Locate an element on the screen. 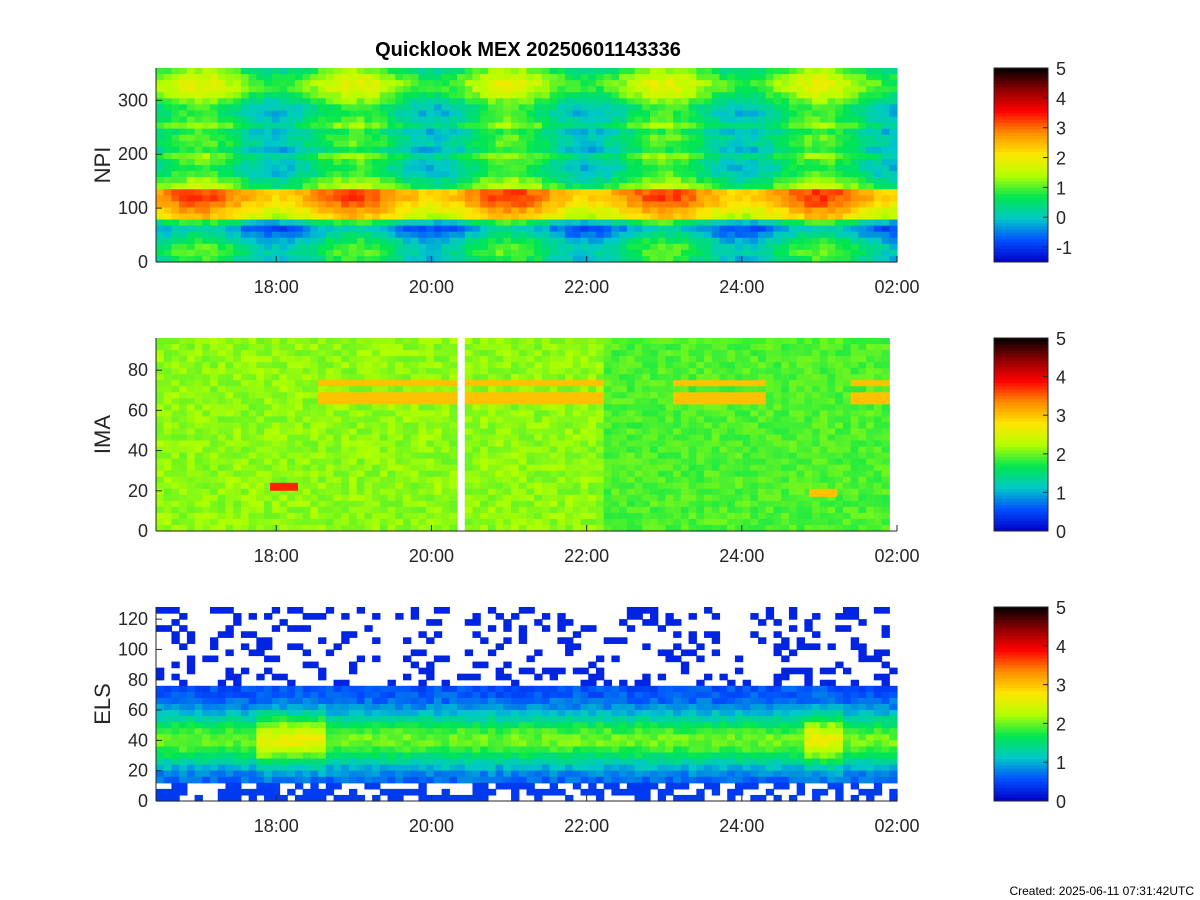 The image size is (1200, 900). els-ytick-label: 80 is located at coordinates (138, 680).